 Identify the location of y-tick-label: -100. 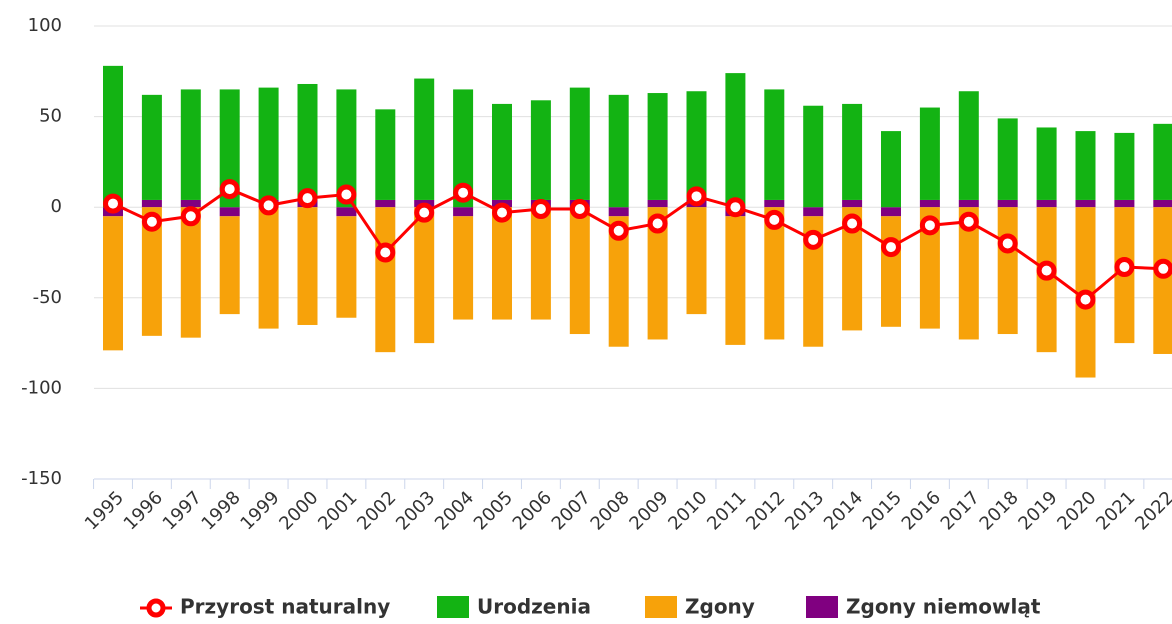
(41, 387).